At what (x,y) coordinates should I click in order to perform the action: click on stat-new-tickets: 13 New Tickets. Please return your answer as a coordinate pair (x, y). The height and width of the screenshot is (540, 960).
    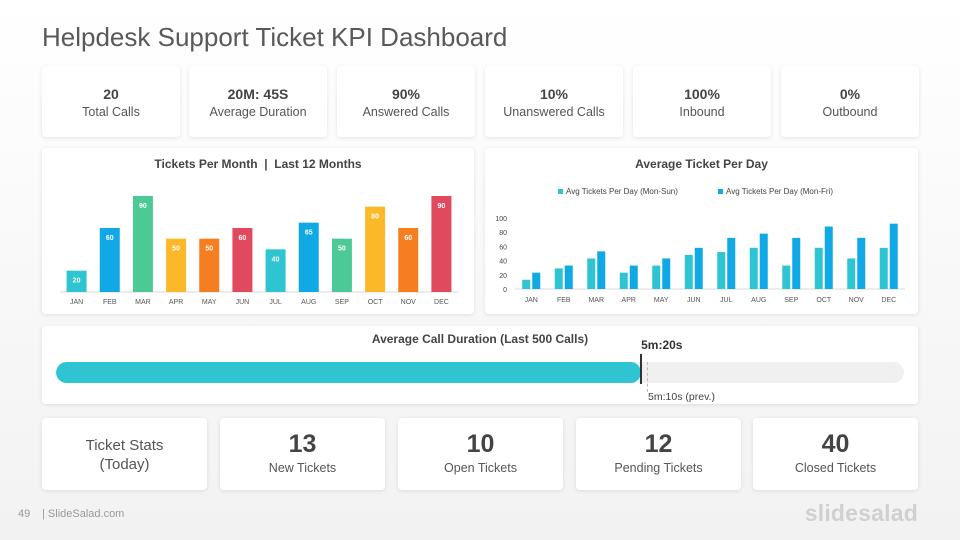
    Looking at the image, I should click on (302, 454).